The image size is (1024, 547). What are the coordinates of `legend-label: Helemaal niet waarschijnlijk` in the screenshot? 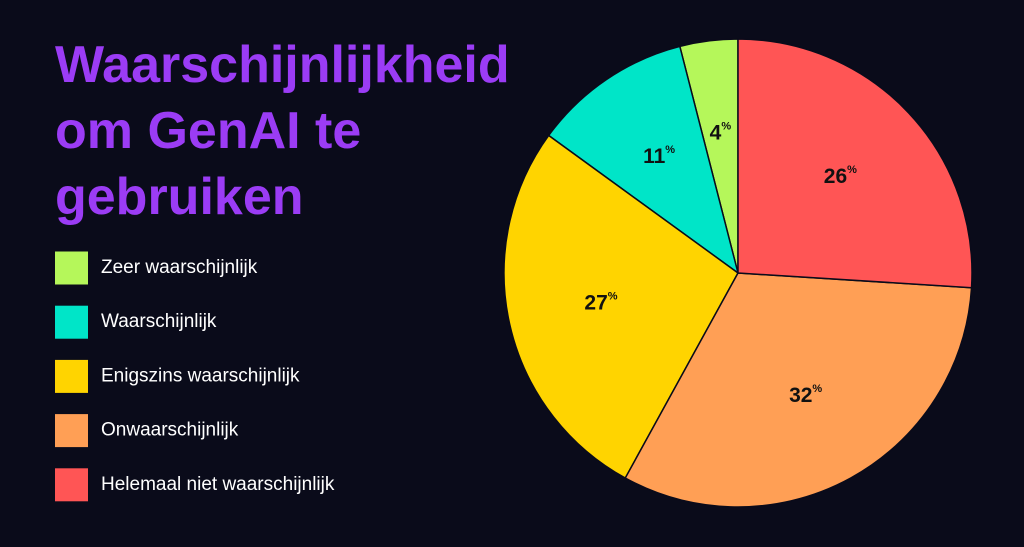 It's located at (218, 484).